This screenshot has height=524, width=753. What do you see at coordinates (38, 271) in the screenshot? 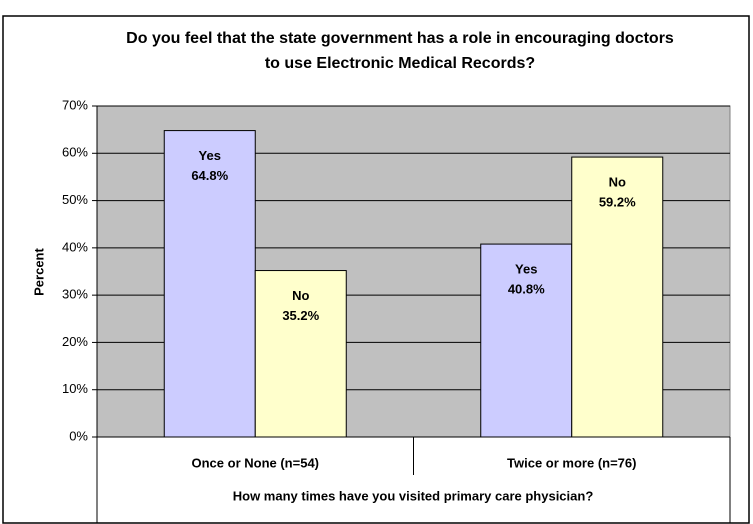
I see `y-axis-label: Percent` at bounding box center [38, 271].